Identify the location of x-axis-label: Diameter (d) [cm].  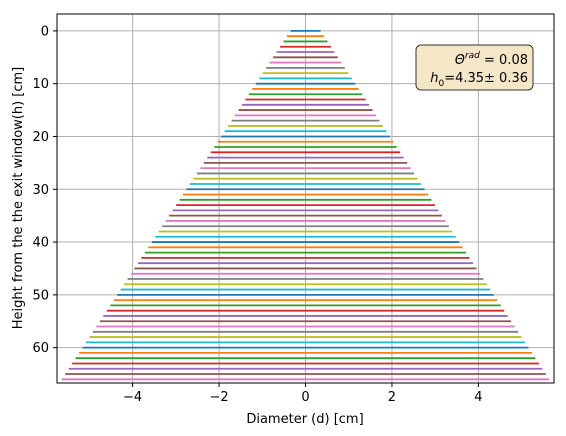
(304, 419).